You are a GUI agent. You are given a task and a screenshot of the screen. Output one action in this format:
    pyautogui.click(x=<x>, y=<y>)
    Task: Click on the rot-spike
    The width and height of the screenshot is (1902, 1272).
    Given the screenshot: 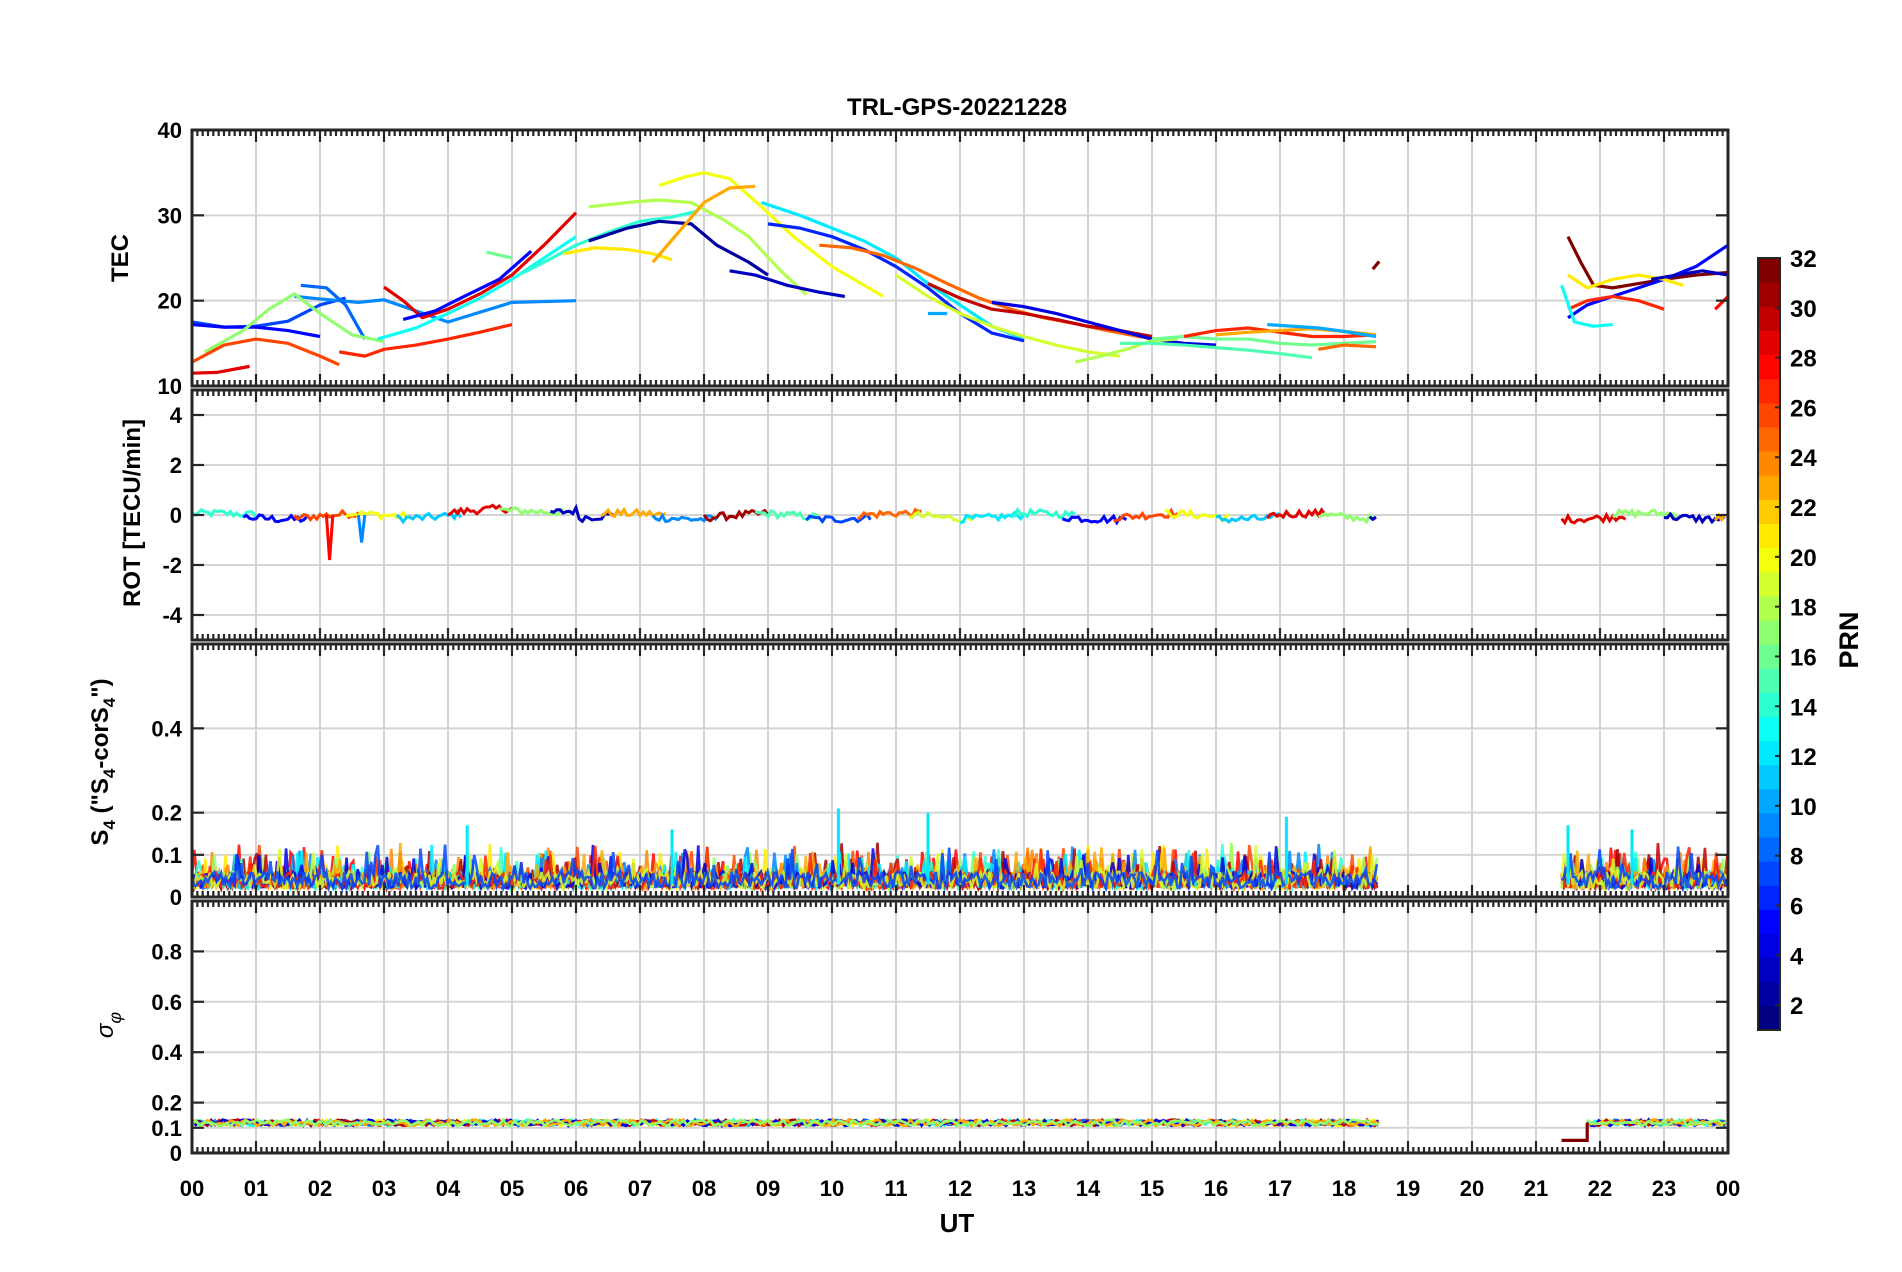 What is the action you would take?
    pyautogui.click(x=329, y=537)
    